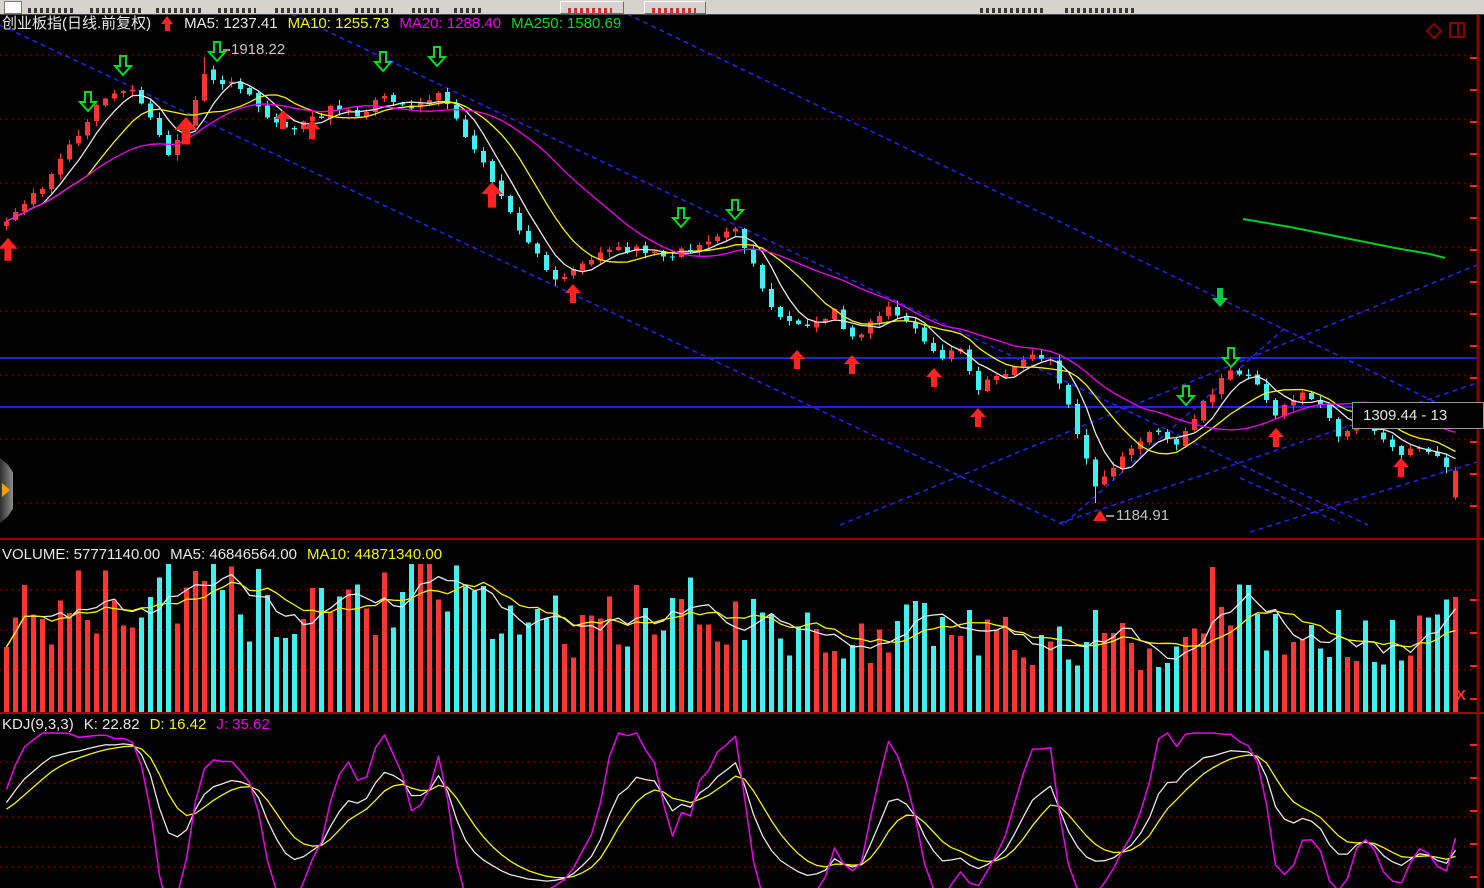  What do you see at coordinates (374, 554) in the screenshot?
I see `volume-ma10-value: MA10: 44871340.00` at bounding box center [374, 554].